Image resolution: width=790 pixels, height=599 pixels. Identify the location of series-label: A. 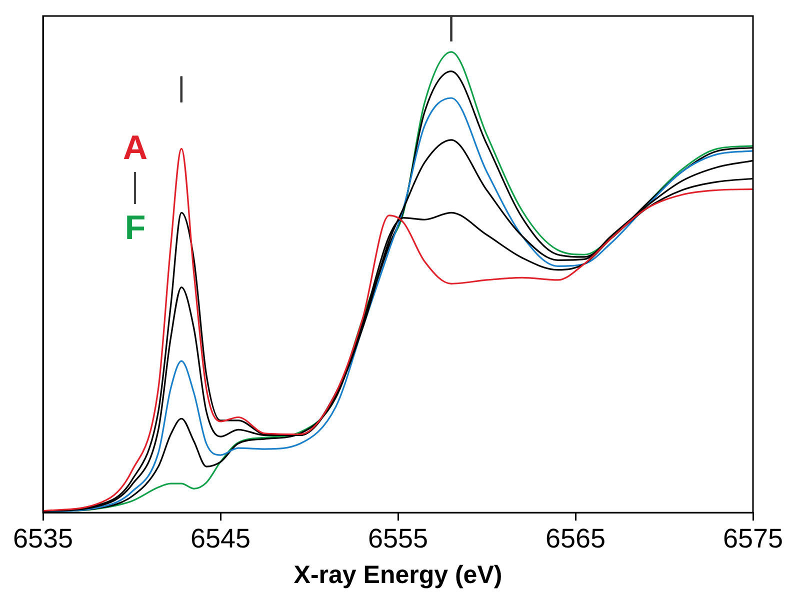
(135, 148).